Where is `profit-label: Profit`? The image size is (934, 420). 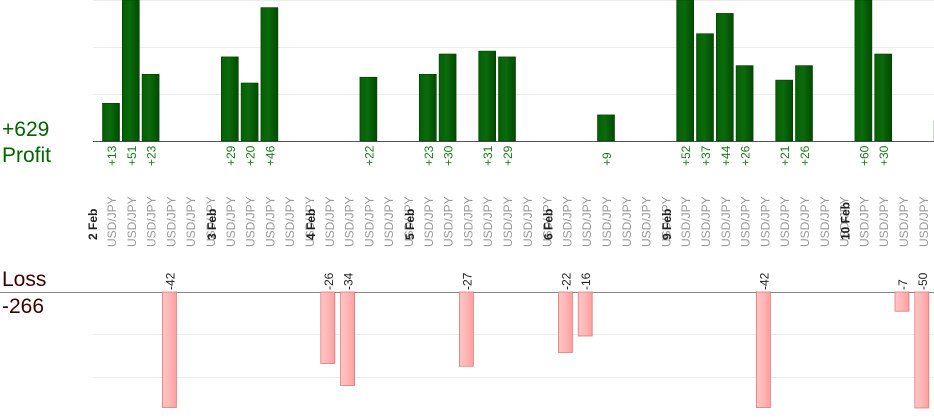
profit-label: Profit is located at coordinates (27, 155).